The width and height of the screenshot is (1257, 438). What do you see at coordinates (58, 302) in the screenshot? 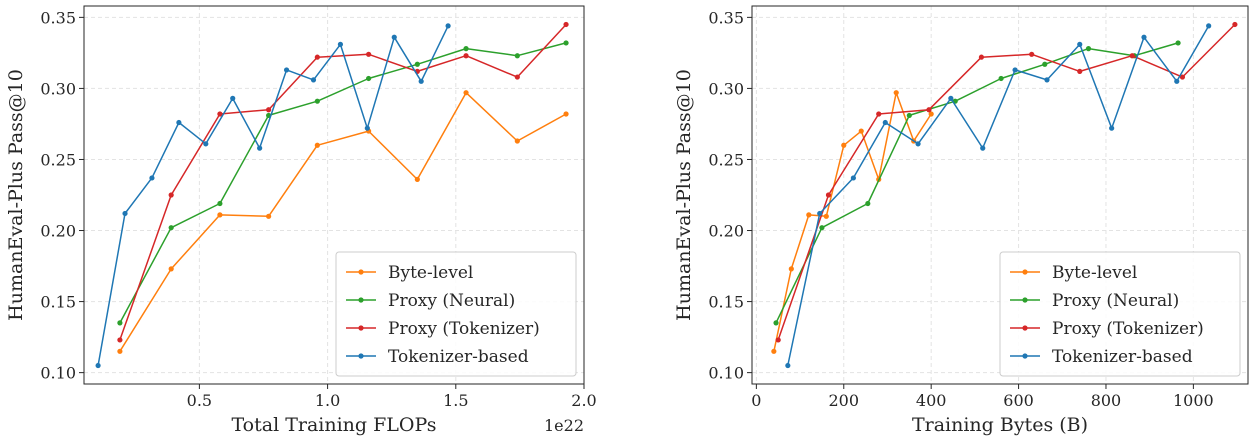
I see `y-tick-label: 0.15` at bounding box center [58, 302].